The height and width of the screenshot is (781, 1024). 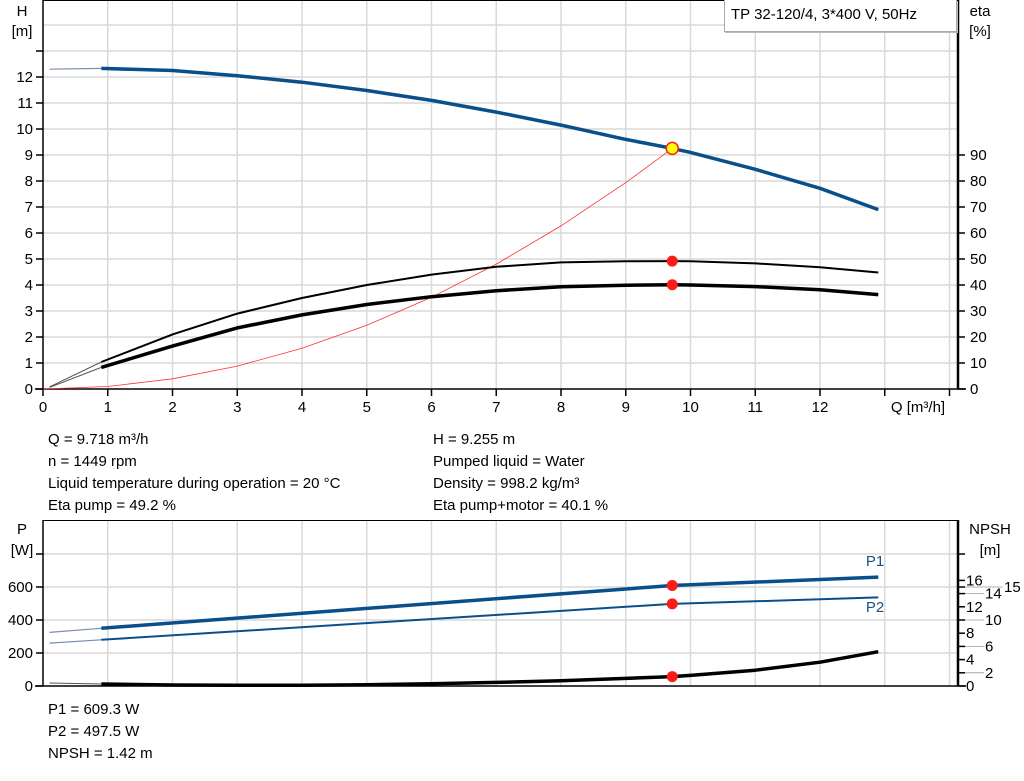 What do you see at coordinates (672, 677) in the screenshot?
I see `duty-point-npsh` at bounding box center [672, 677].